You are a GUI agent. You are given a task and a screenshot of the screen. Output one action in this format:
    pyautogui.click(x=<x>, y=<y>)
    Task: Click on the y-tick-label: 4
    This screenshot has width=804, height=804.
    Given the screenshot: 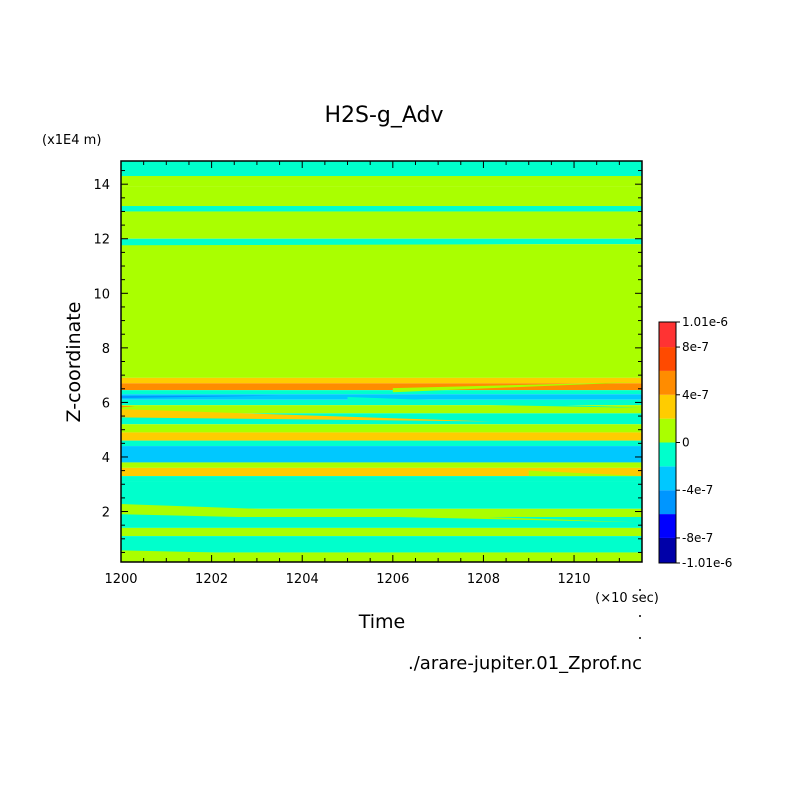 What is the action you would take?
    pyautogui.click(x=106, y=458)
    